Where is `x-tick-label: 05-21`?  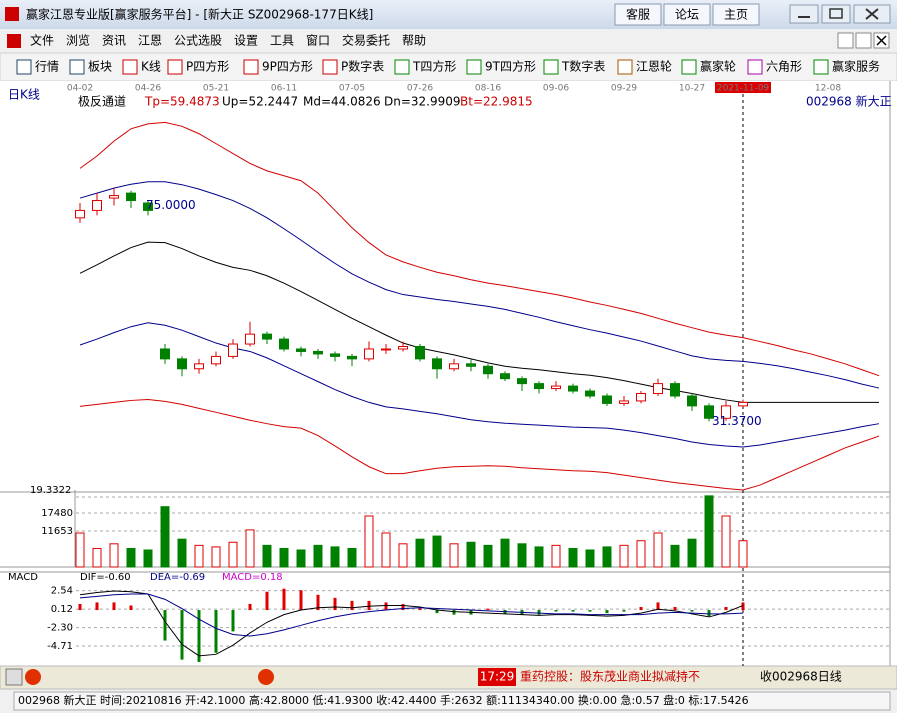 x-tick-label: 05-21 is located at coordinates (216, 89).